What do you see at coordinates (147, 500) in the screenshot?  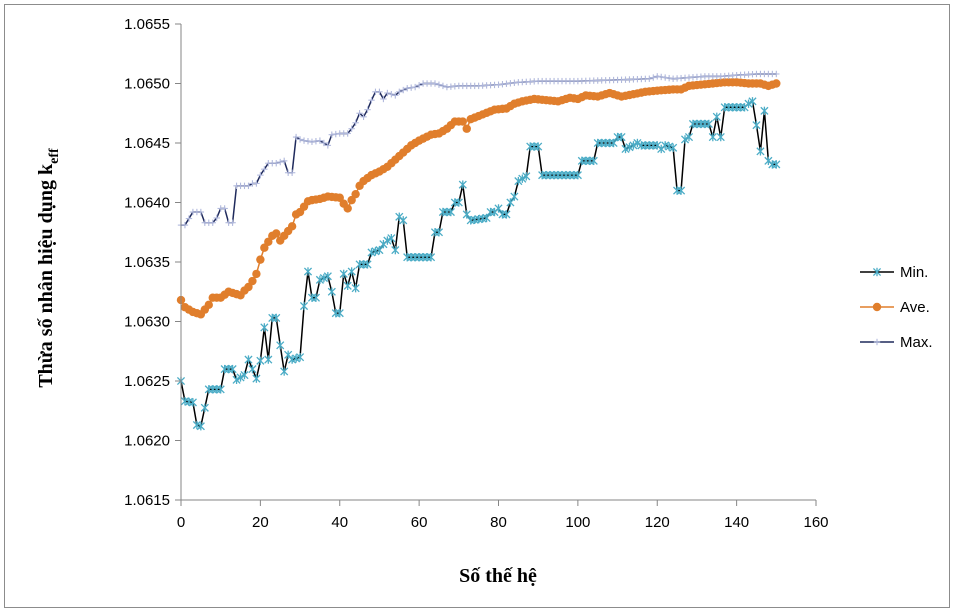 I see `y-tick-label: 1.0615` at bounding box center [147, 500].